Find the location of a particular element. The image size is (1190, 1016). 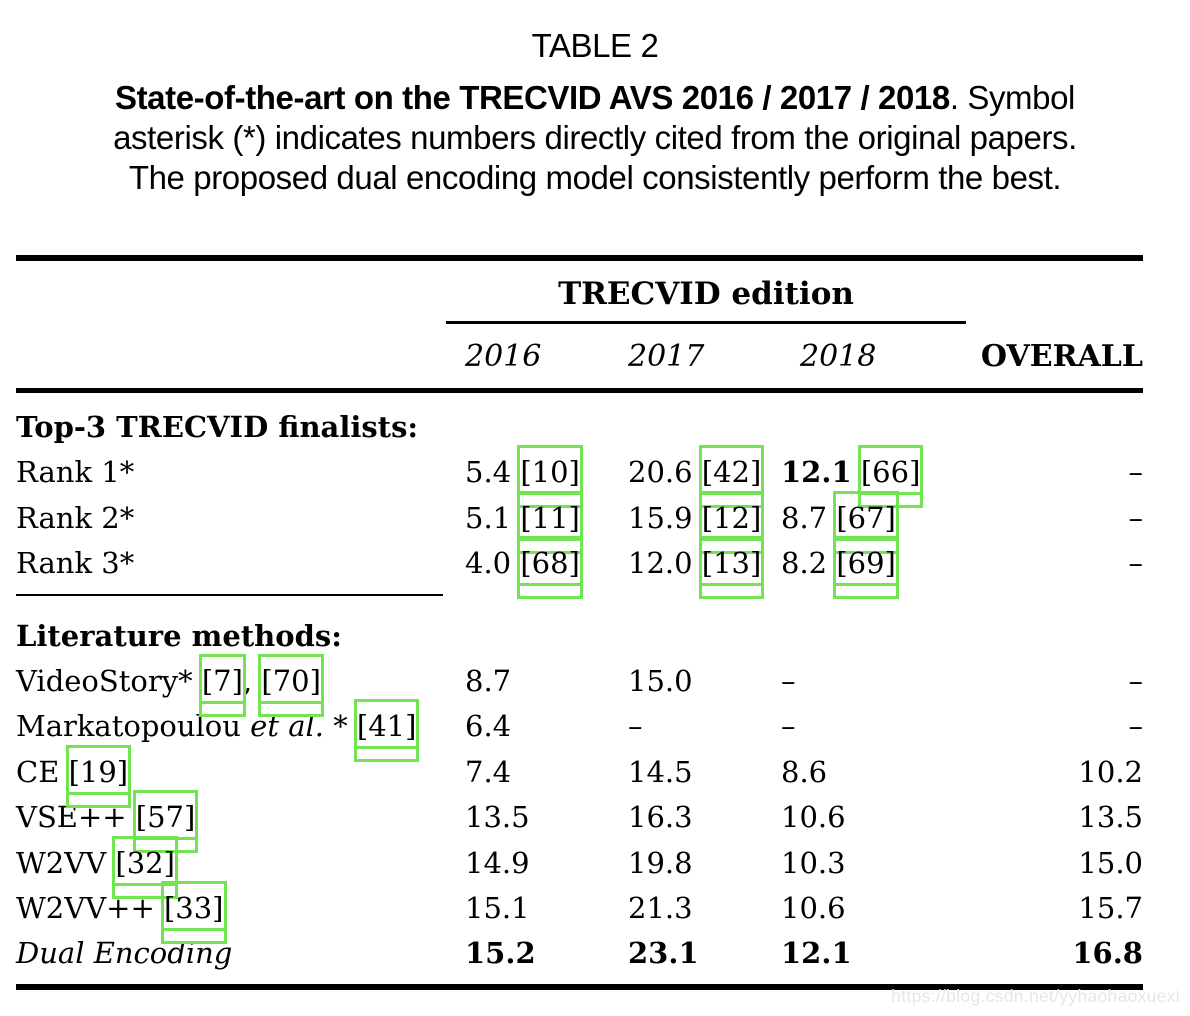

score-cell: 6.4 is located at coordinates (546, 726).